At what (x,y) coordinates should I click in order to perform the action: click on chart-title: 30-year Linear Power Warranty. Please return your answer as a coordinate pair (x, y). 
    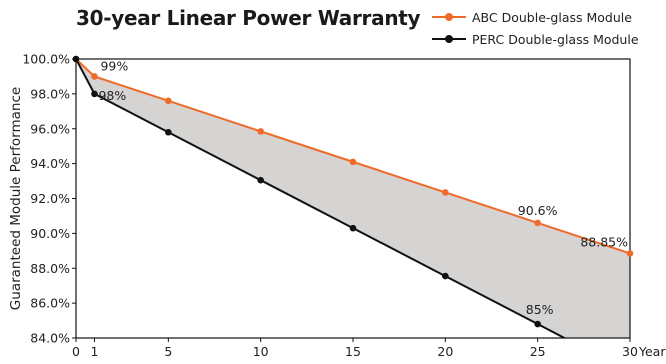
    Looking at the image, I should click on (248, 18).